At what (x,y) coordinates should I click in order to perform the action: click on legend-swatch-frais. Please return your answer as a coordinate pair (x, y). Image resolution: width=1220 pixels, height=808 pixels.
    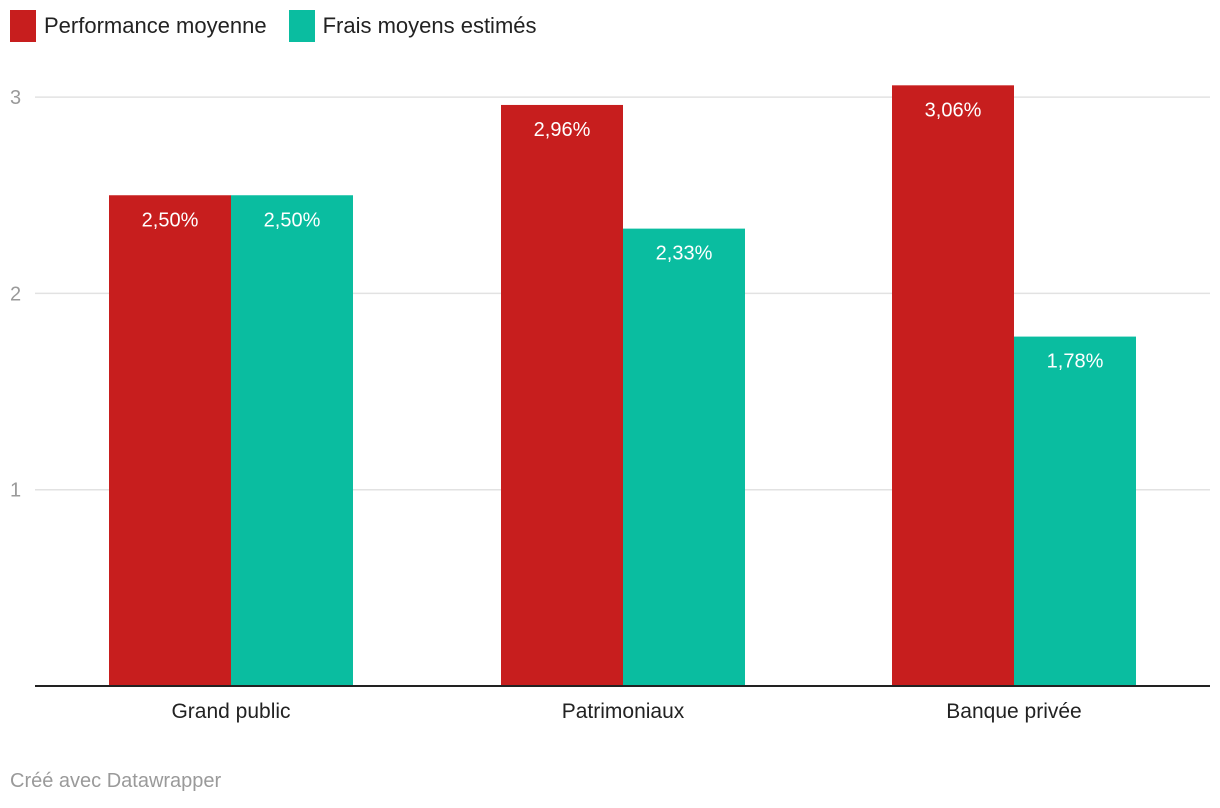
    Looking at the image, I should click on (301, 26).